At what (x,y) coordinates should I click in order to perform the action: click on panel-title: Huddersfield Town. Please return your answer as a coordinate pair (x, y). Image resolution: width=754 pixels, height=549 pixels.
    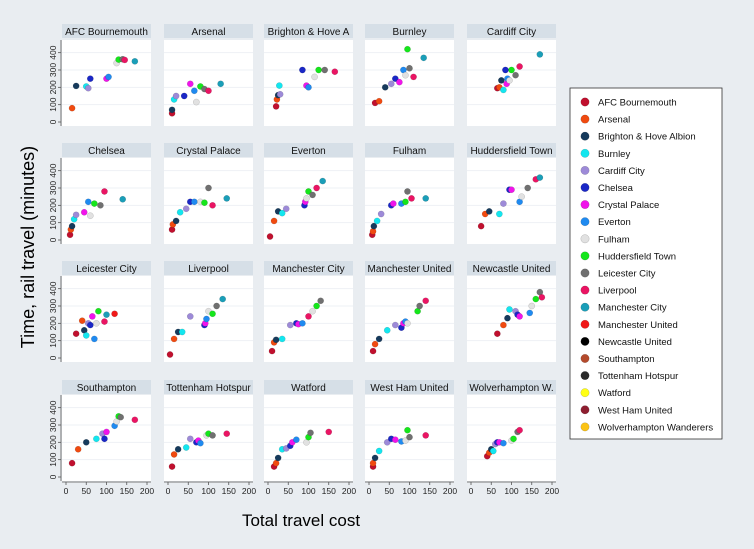
    Looking at the image, I should click on (511, 151).